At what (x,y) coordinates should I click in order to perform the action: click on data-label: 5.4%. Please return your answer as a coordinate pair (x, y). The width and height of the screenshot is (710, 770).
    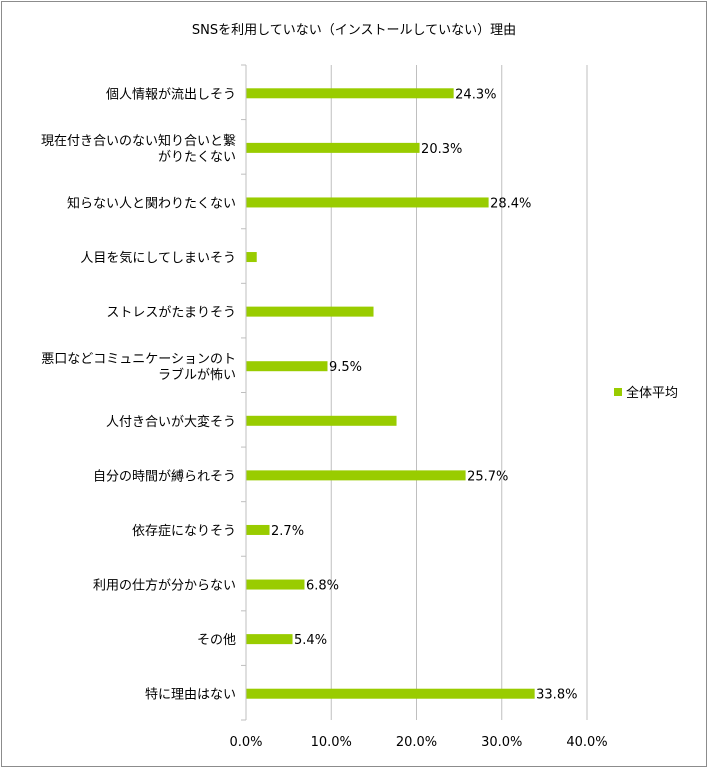
    Looking at the image, I should click on (310, 640).